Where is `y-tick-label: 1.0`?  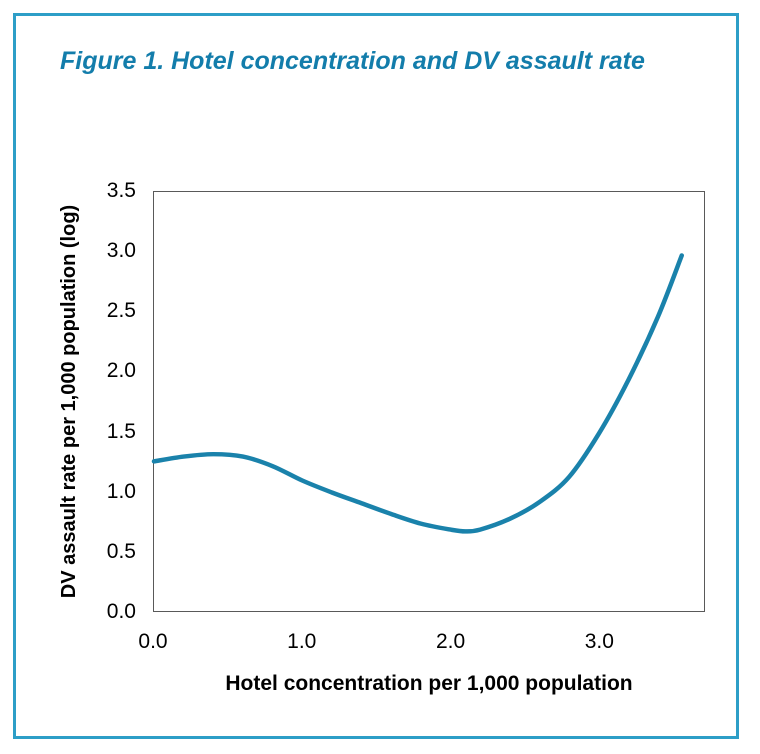 y-tick-label: 1.0 is located at coordinates (121, 491).